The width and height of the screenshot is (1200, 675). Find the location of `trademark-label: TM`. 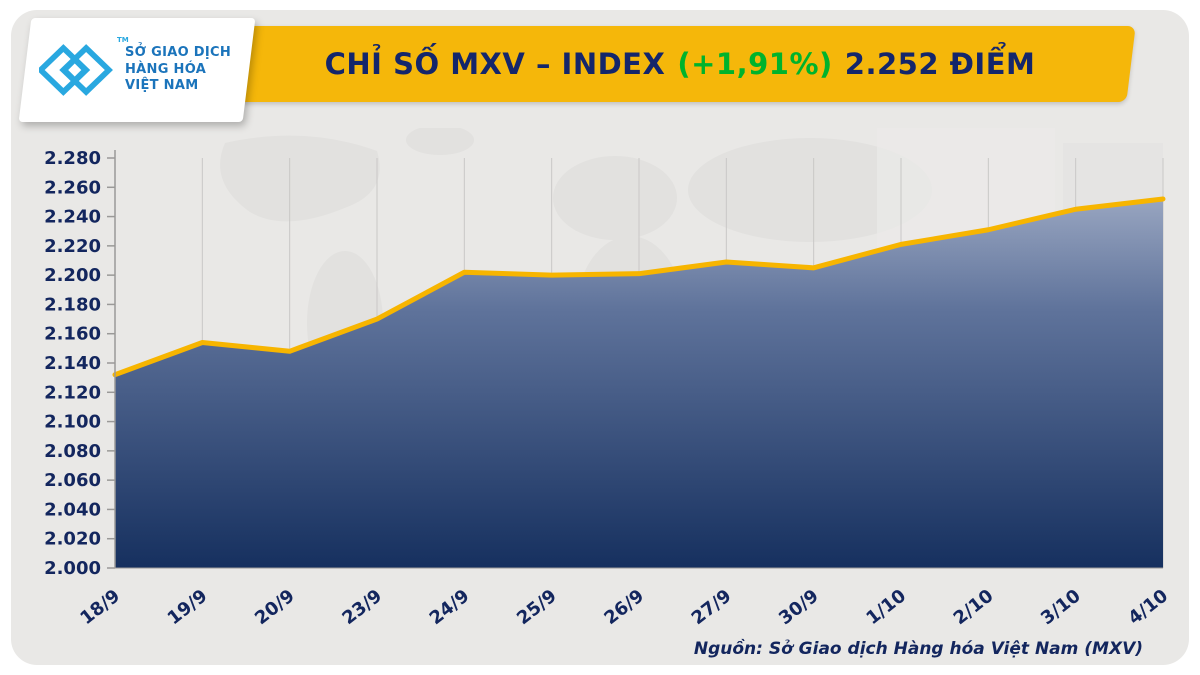

trademark-label: TM is located at coordinates (123, 40).